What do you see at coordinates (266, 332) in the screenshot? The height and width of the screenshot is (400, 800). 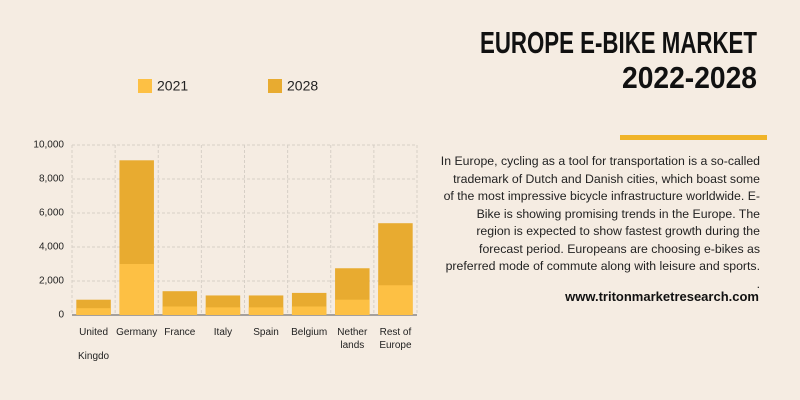 I see `x-tick-label: Spain` at bounding box center [266, 332].